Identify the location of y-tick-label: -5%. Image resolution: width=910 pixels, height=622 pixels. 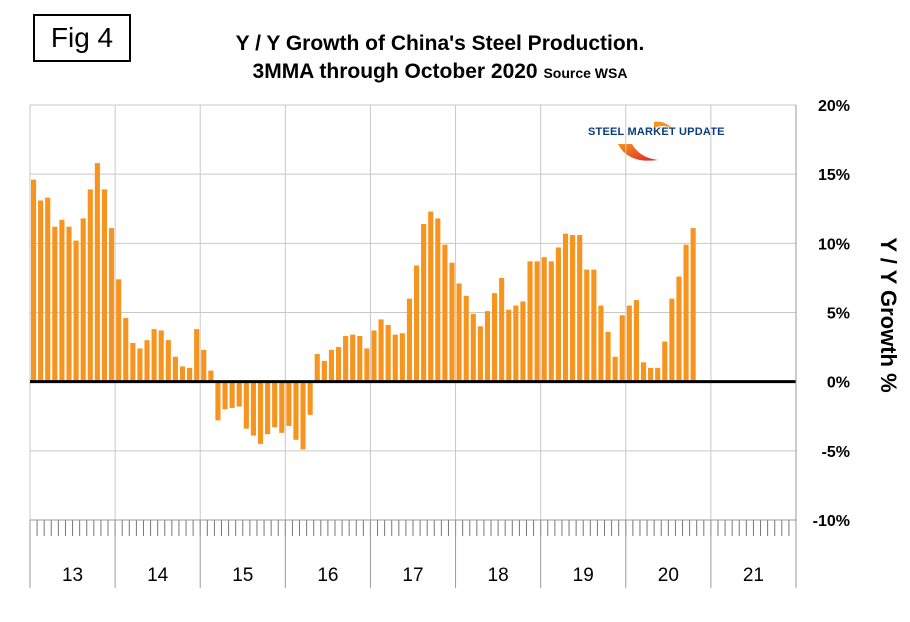
(836, 452).